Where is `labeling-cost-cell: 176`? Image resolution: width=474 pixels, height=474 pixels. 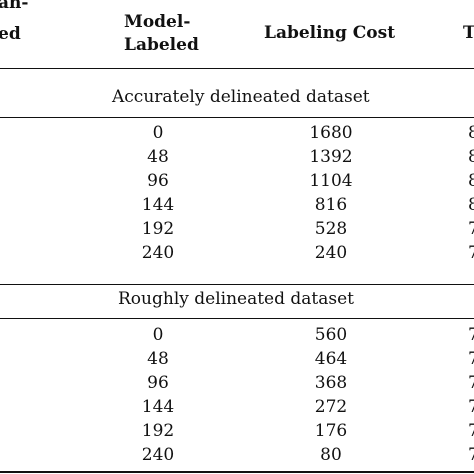
labeling-cost-cell: 176 is located at coordinates (331, 431).